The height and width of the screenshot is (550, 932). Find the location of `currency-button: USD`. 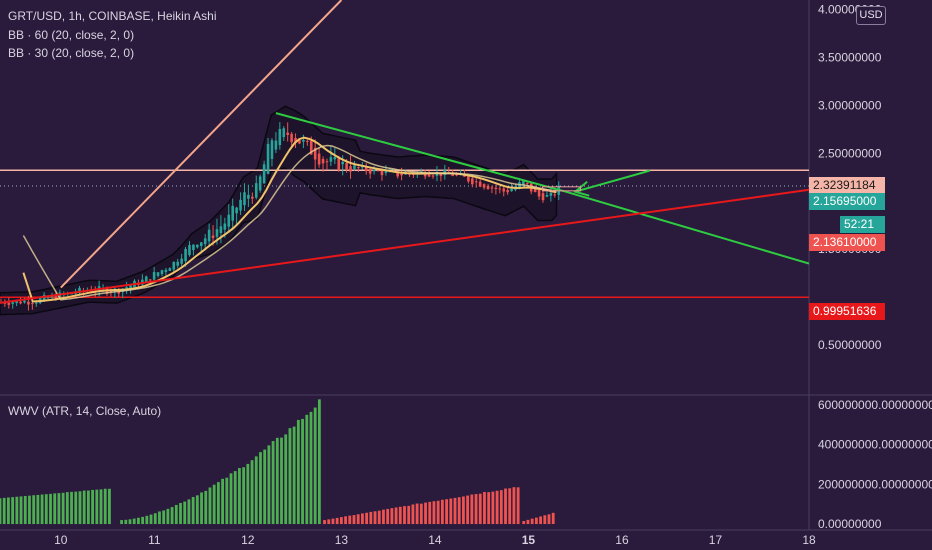

currency-button: USD is located at coordinates (871, 15).